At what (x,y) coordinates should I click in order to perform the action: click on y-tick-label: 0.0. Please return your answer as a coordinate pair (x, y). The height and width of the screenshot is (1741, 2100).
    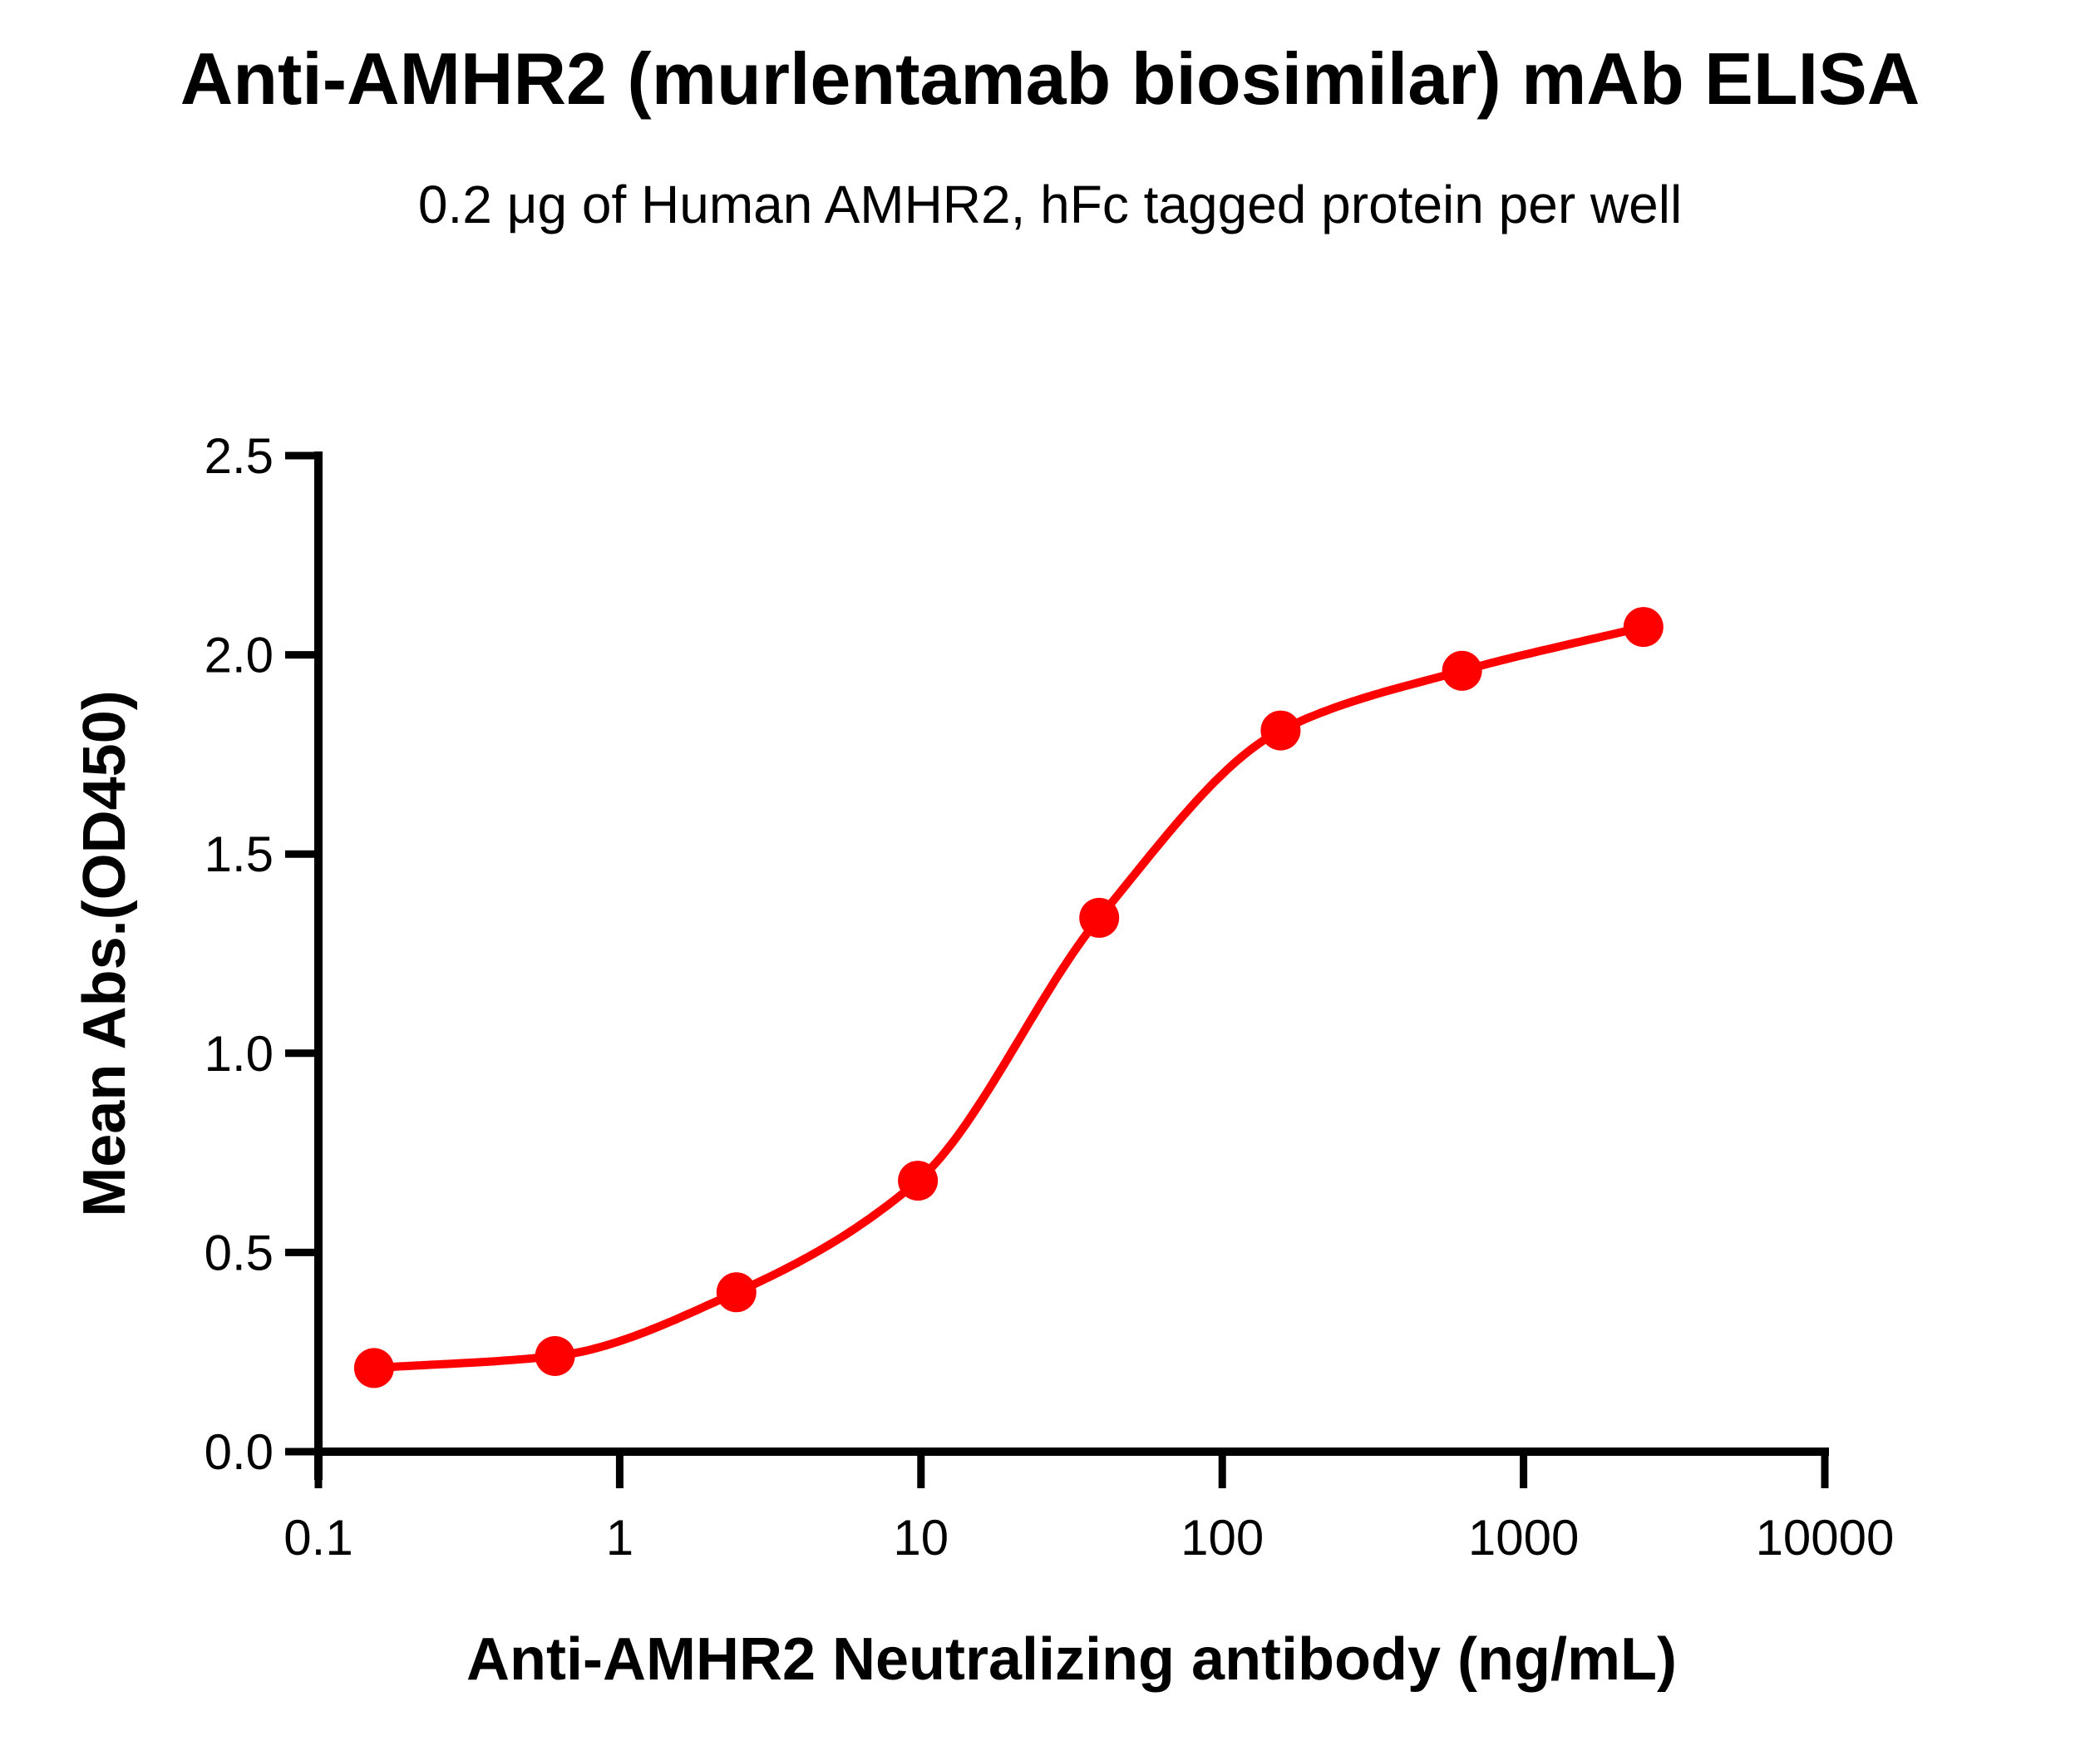
    Looking at the image, I should click on (239, 1452).